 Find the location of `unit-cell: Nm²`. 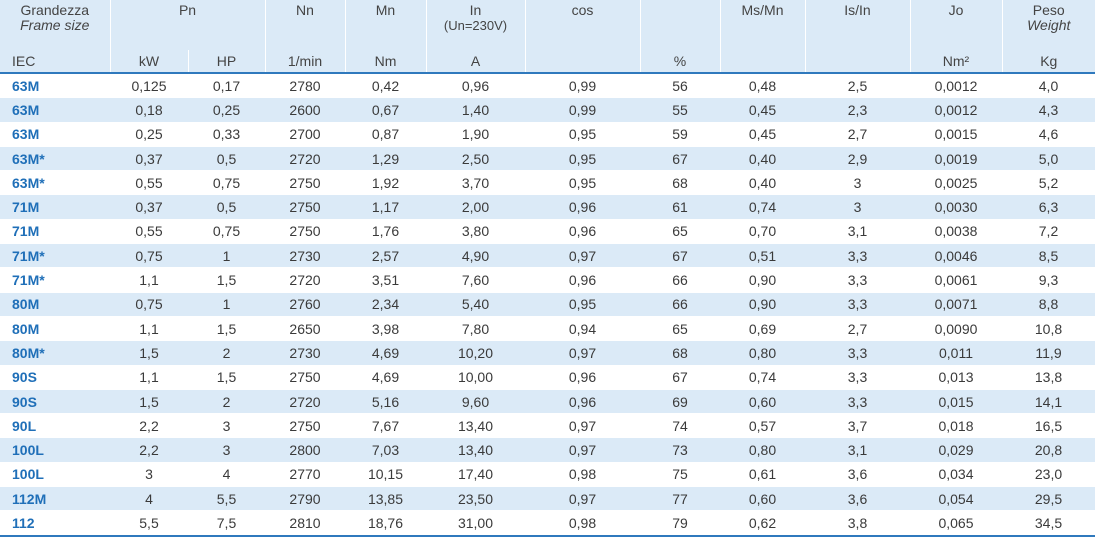

unit-cell: Nm² is located at coordinates (956, 62).